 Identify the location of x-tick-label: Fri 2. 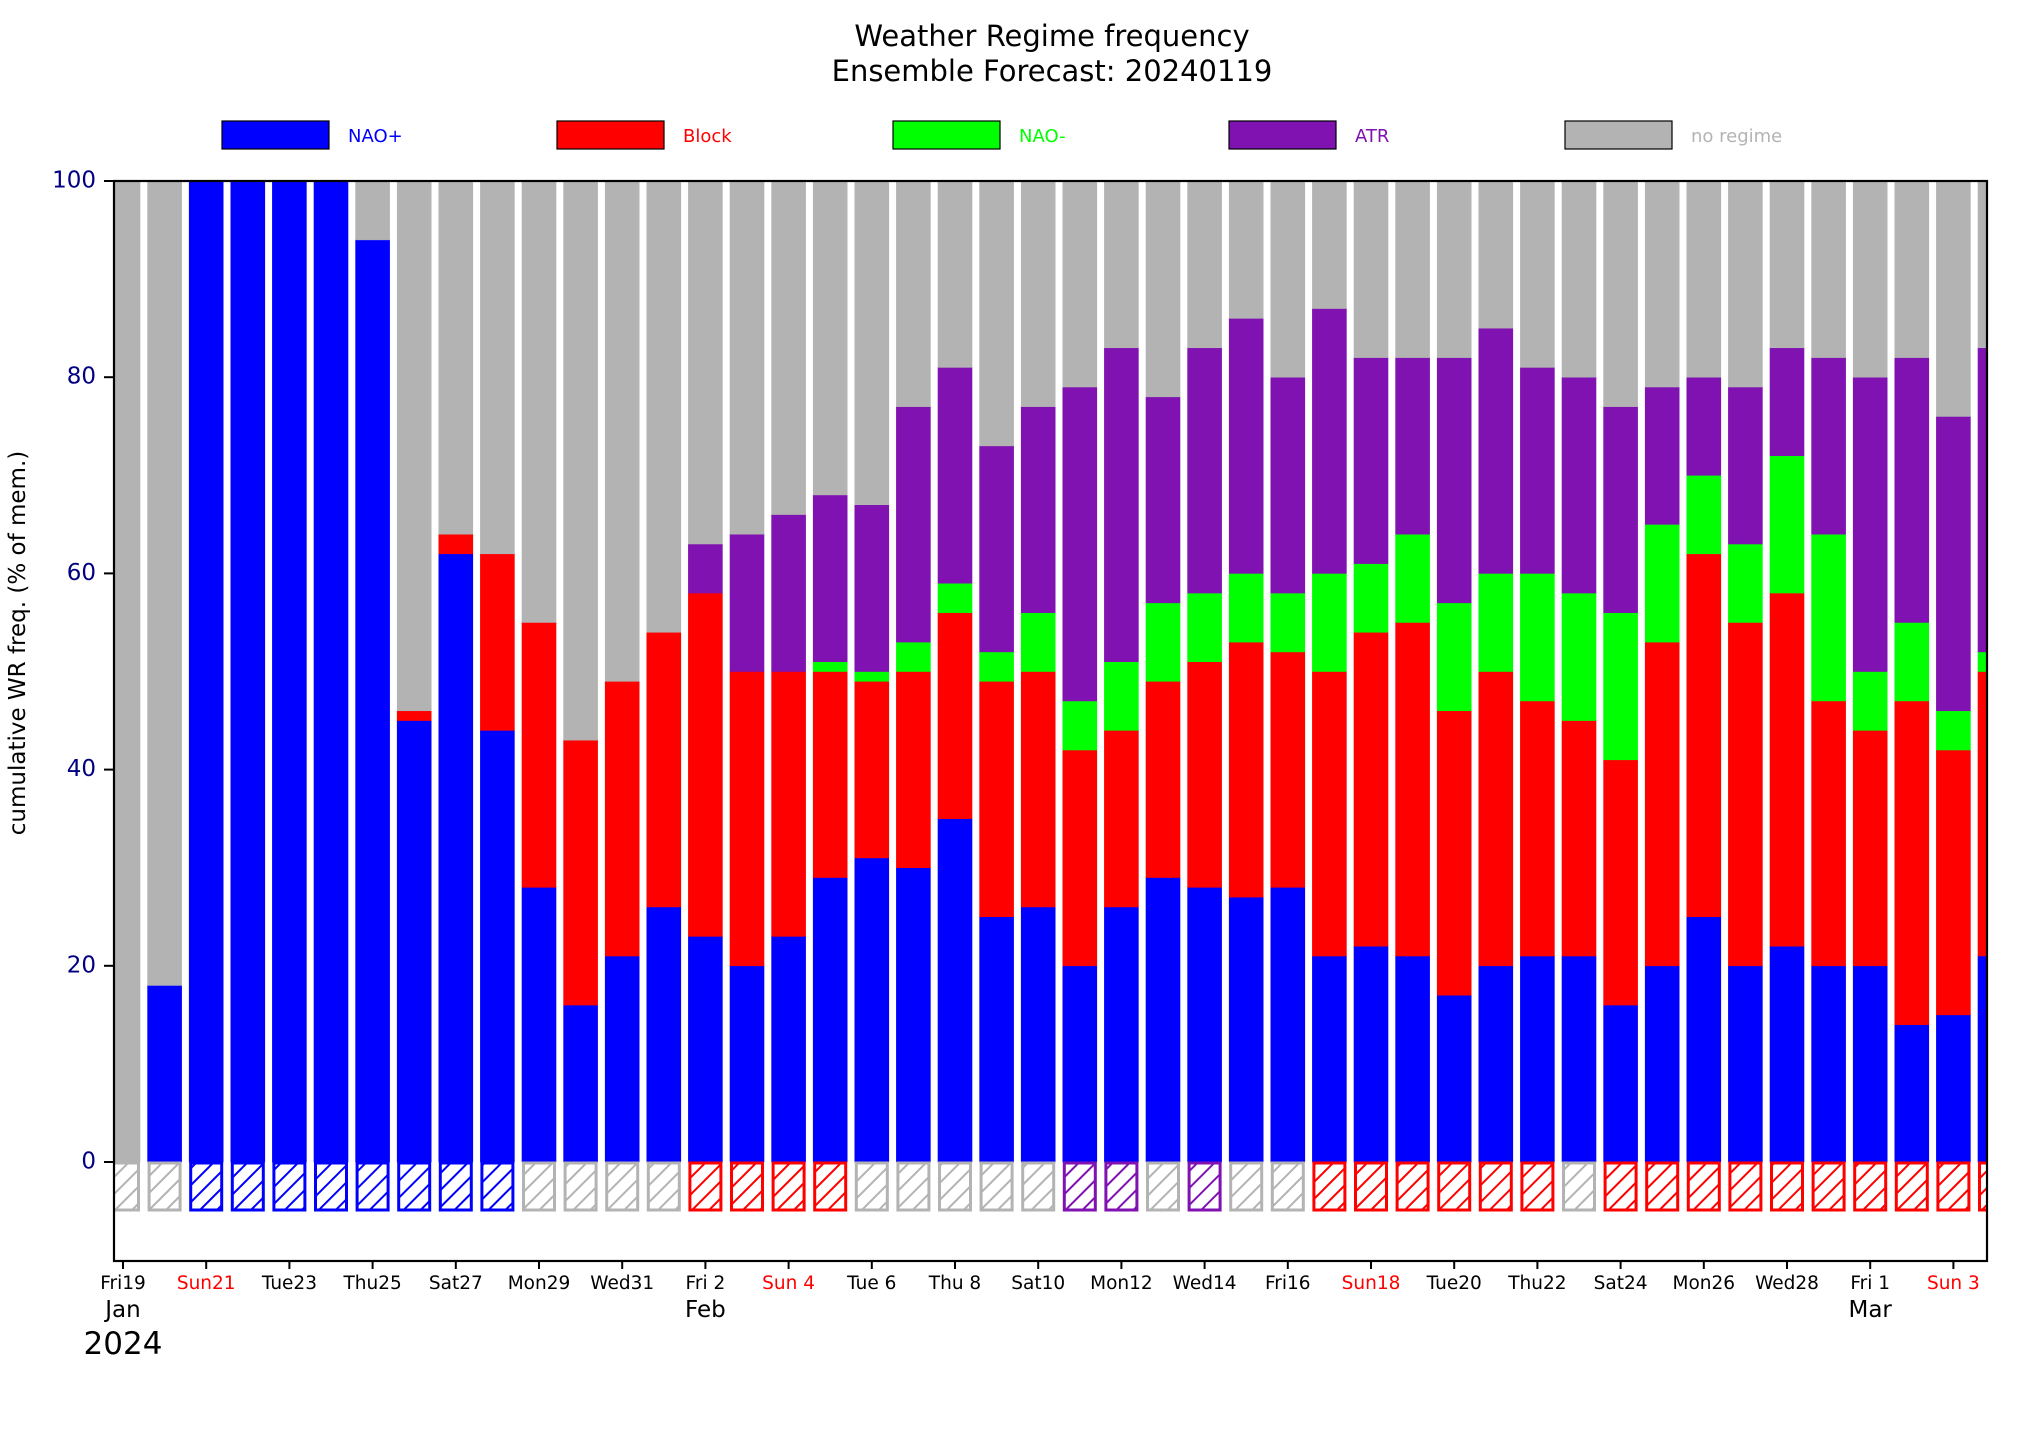
(706, 1283).